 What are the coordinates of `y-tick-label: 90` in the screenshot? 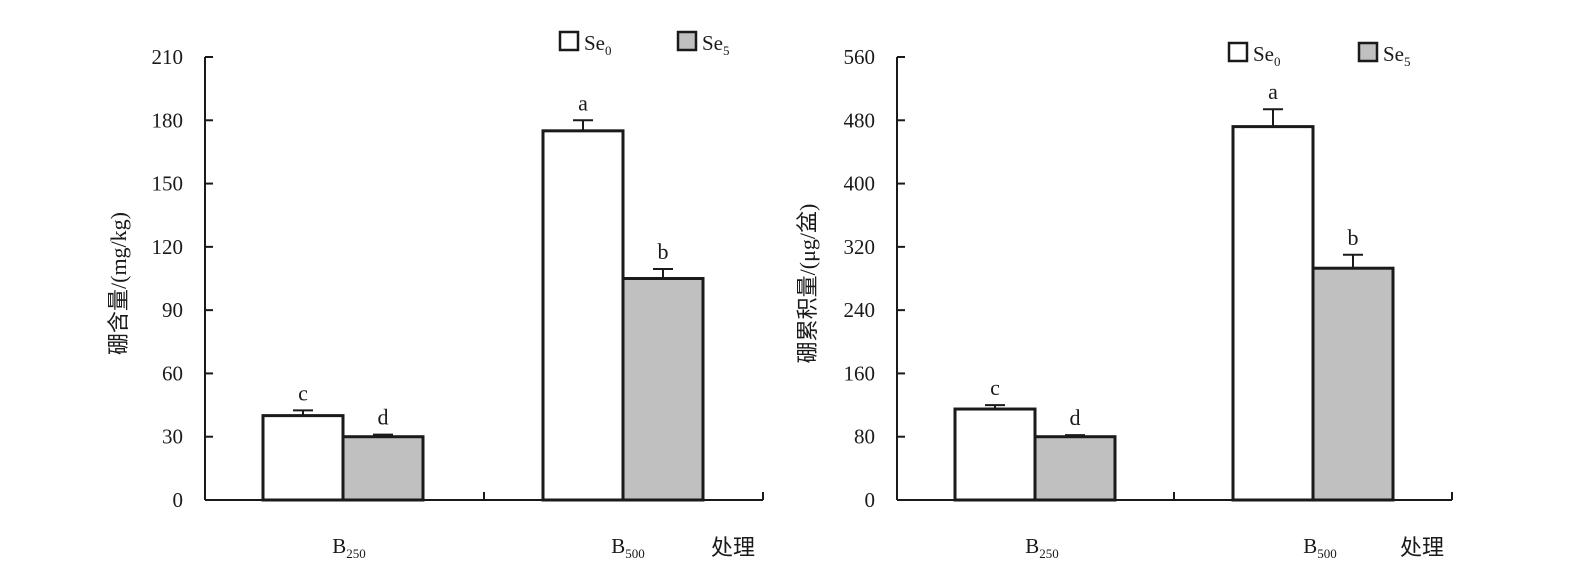 It's located at (172, 310).